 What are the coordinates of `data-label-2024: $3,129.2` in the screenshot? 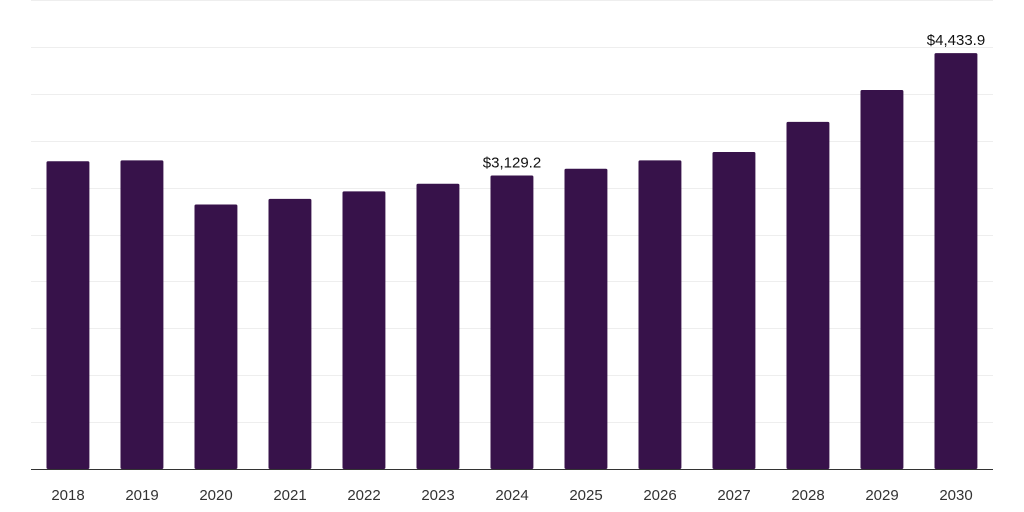 It's located at (512, 163).